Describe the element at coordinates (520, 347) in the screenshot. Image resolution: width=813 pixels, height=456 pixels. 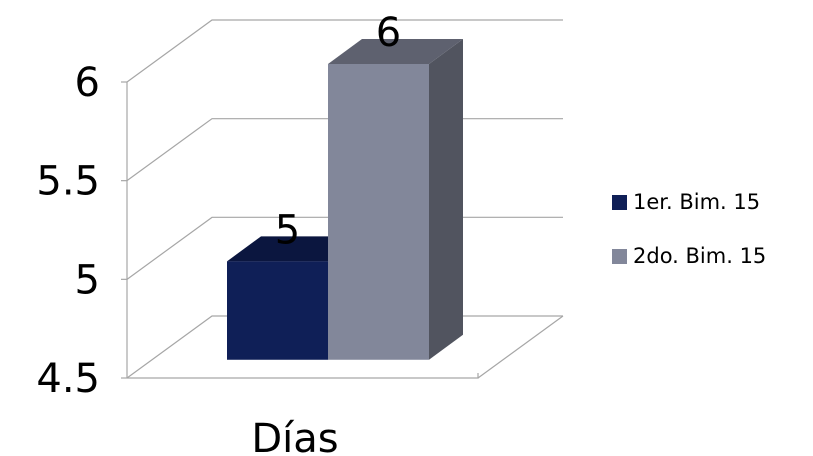
I see `floor-right-edge` at that location.